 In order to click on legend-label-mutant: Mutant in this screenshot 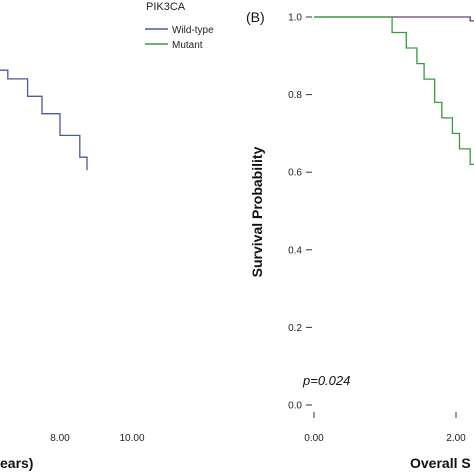, I will do `click(187, 45)`.